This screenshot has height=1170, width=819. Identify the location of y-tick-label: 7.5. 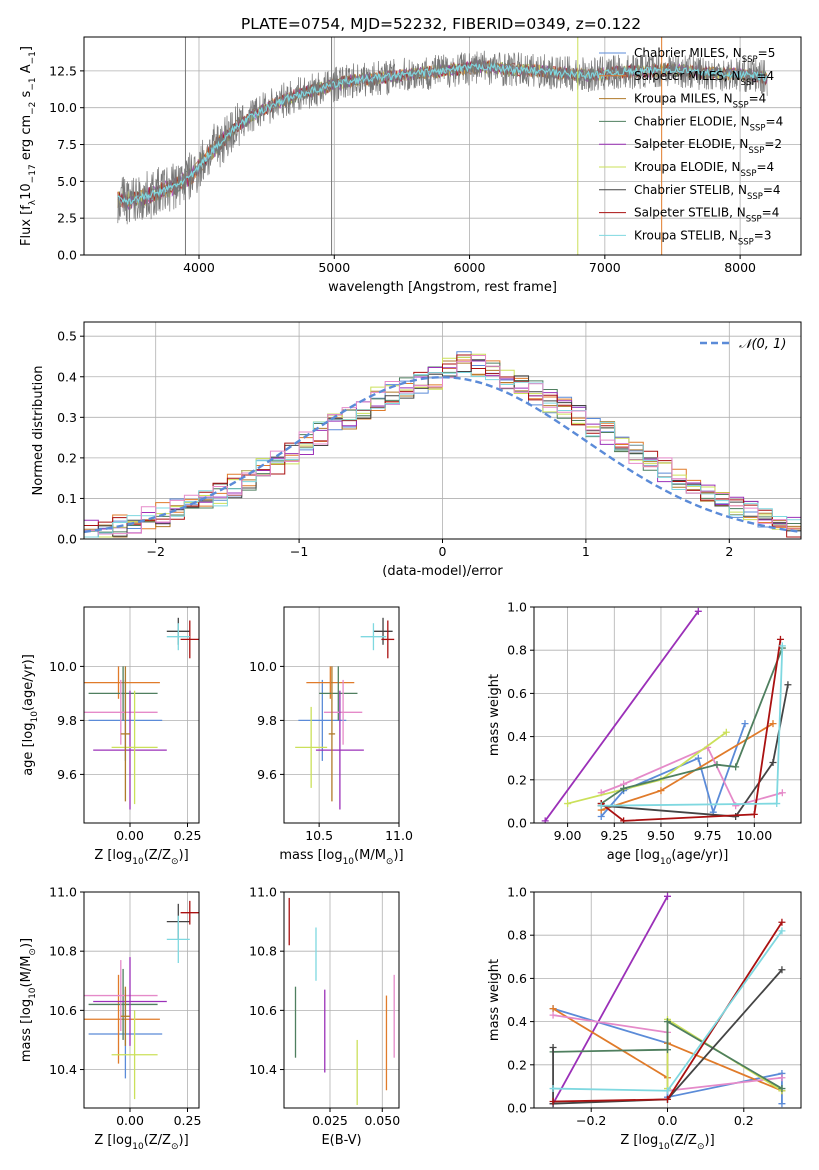
(67, 144).